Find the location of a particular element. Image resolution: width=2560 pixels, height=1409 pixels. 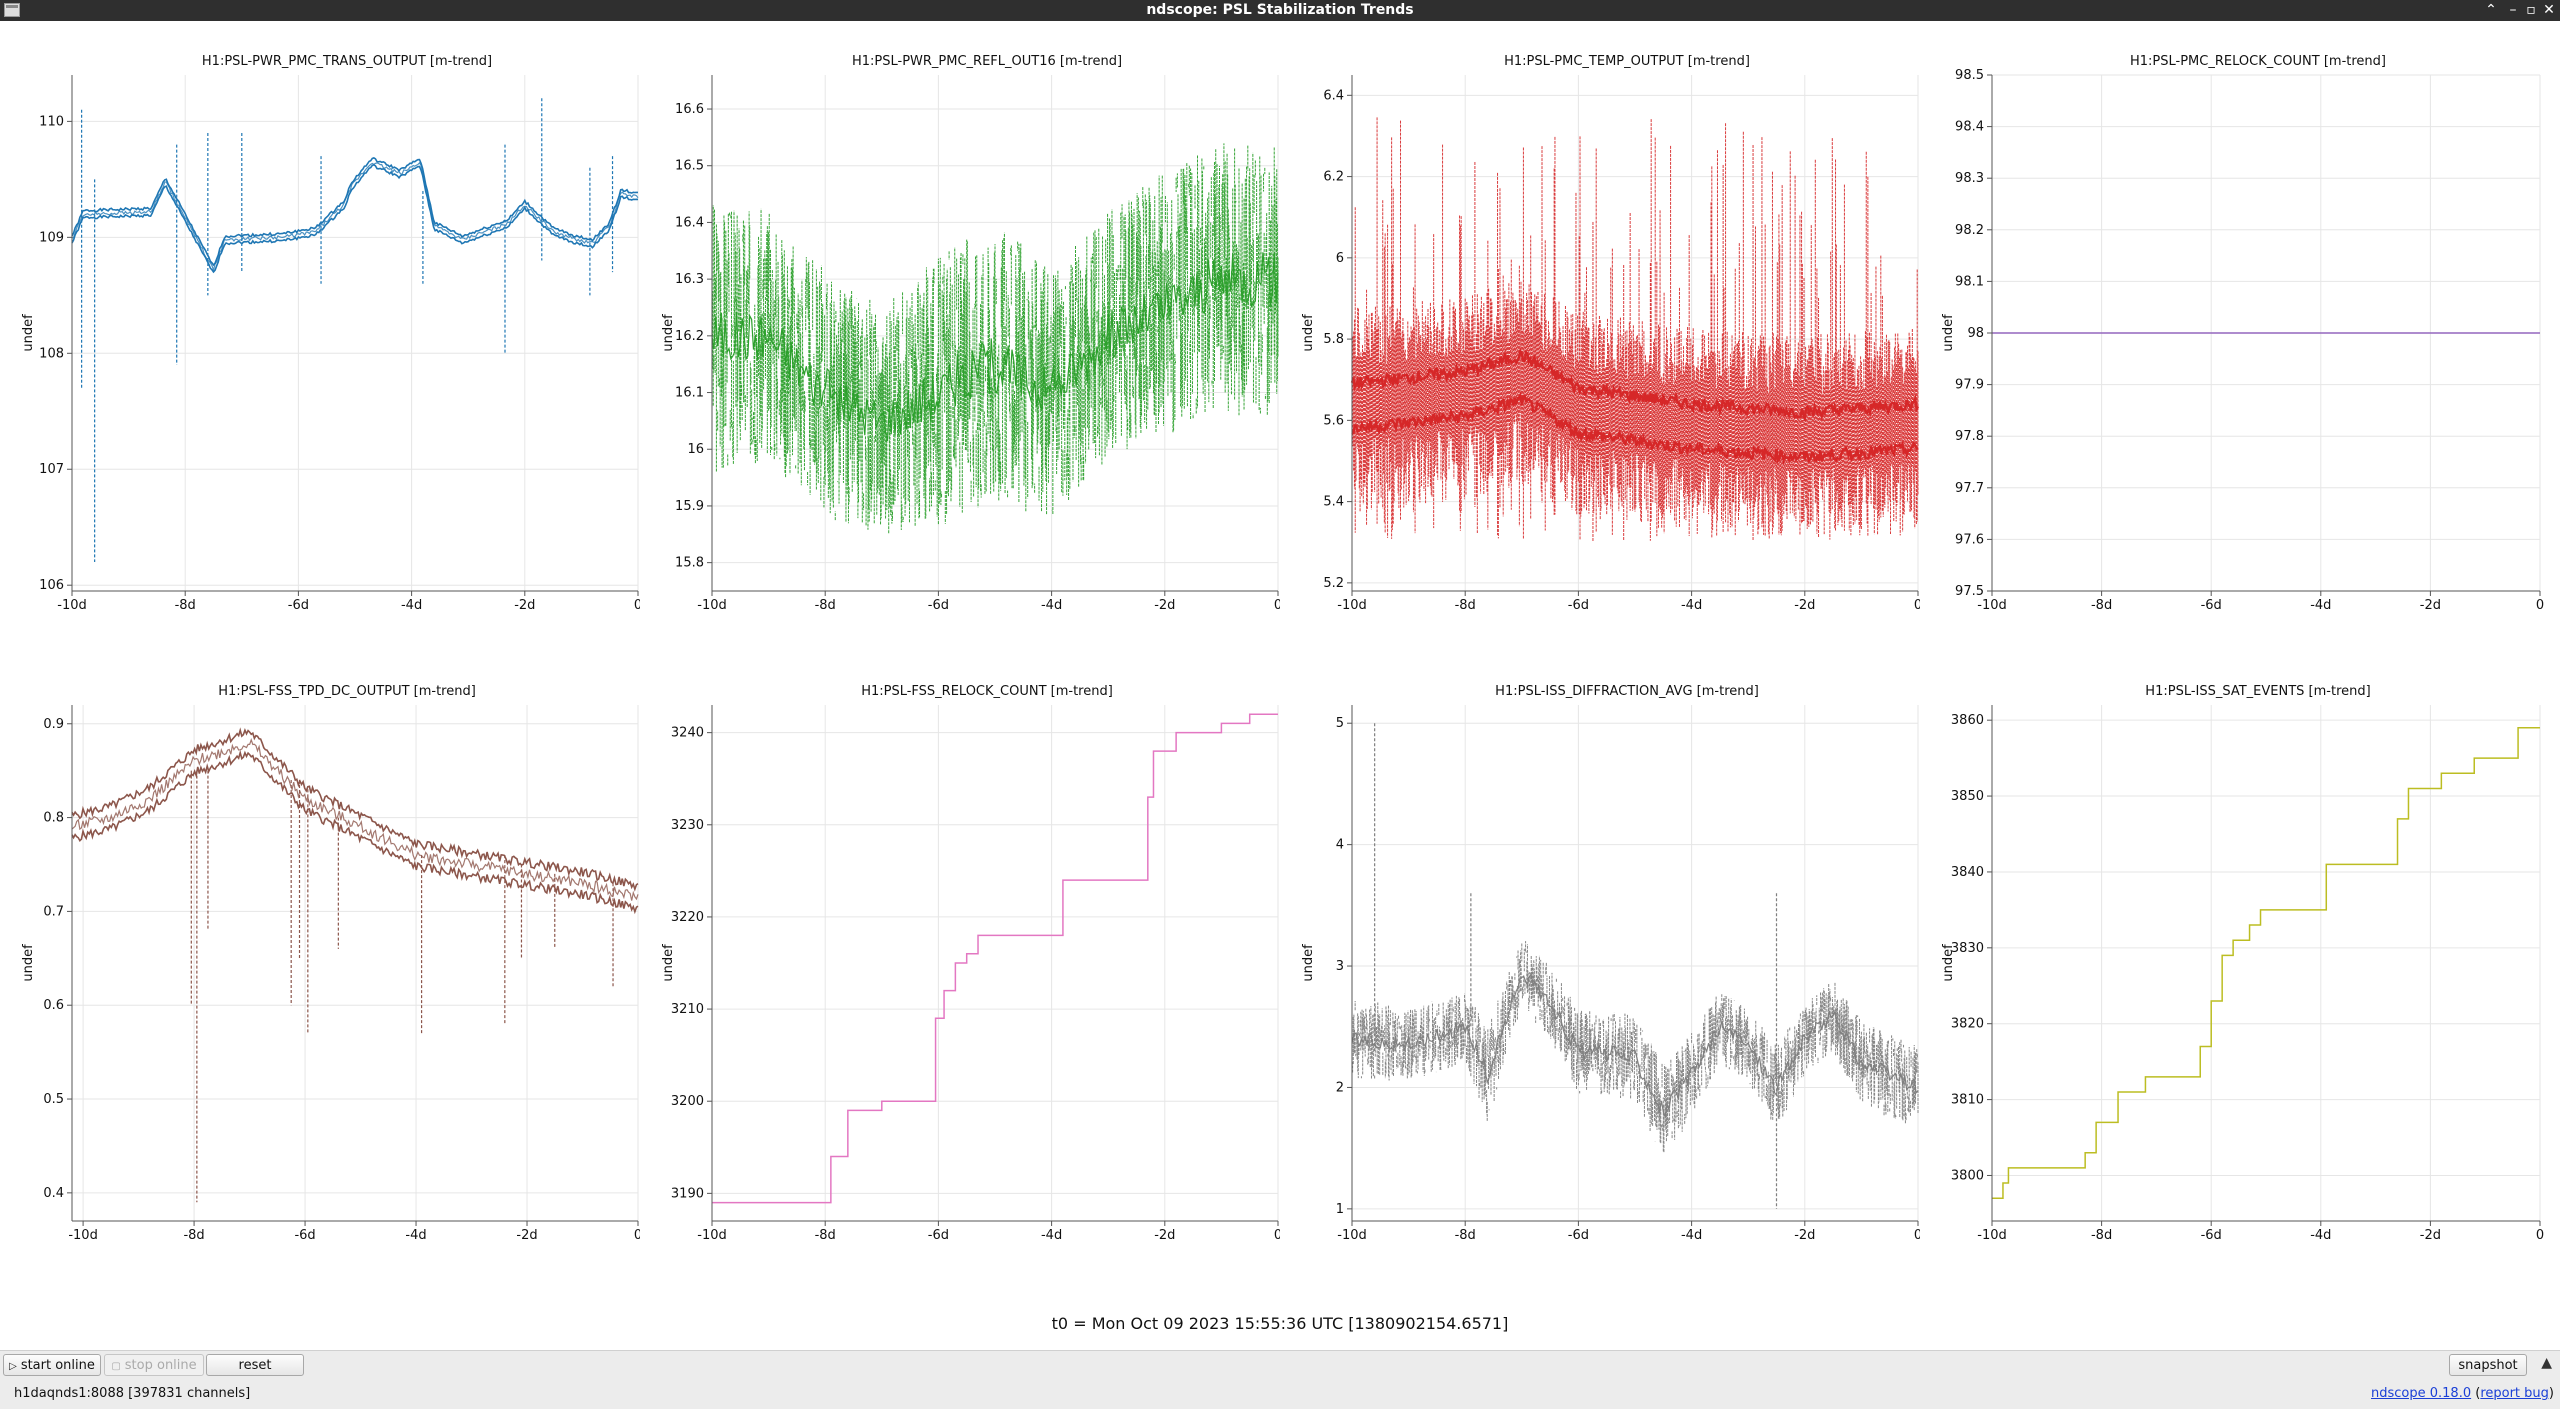

y-tick-label: 107 is located at coordinates (51, 469).